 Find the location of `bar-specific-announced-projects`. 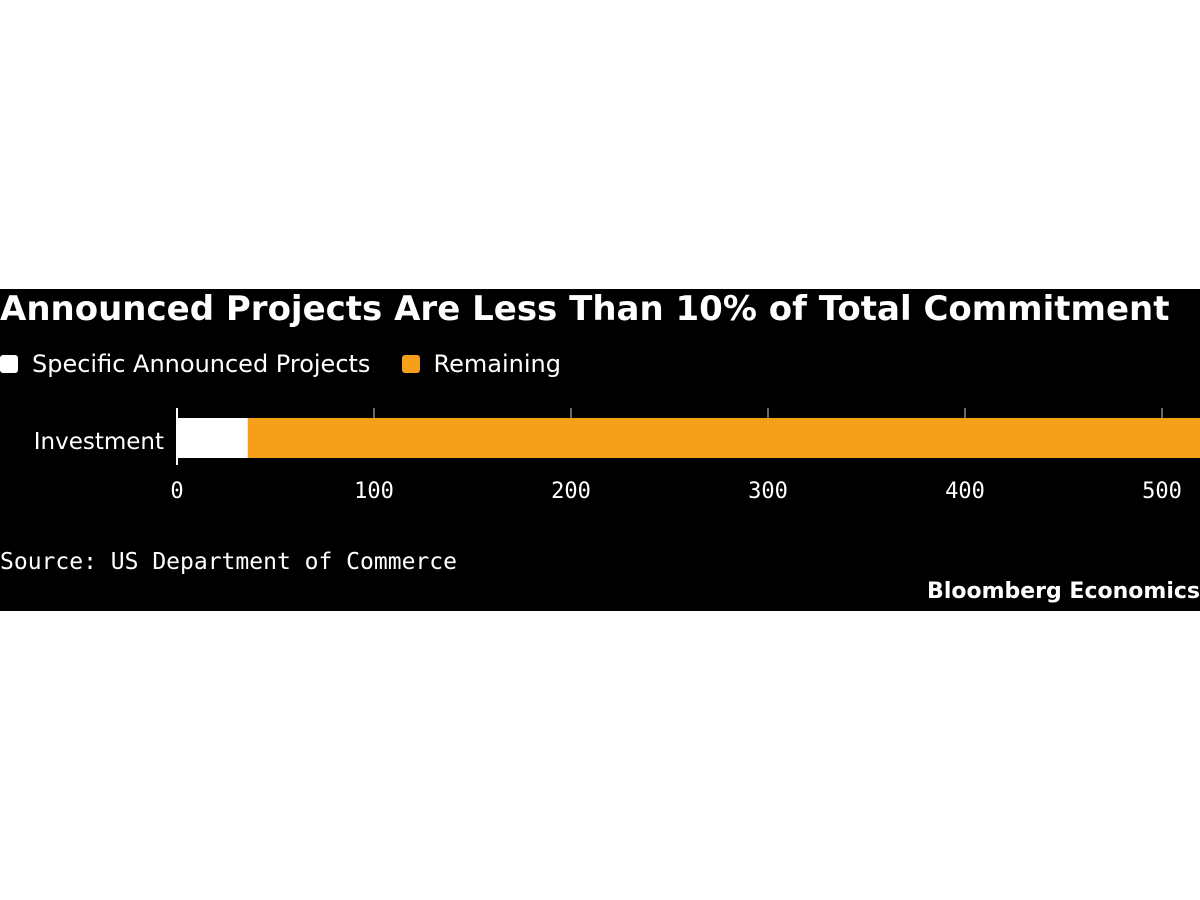

bar-specific-announced-projects is located at coordinates (212, 438).